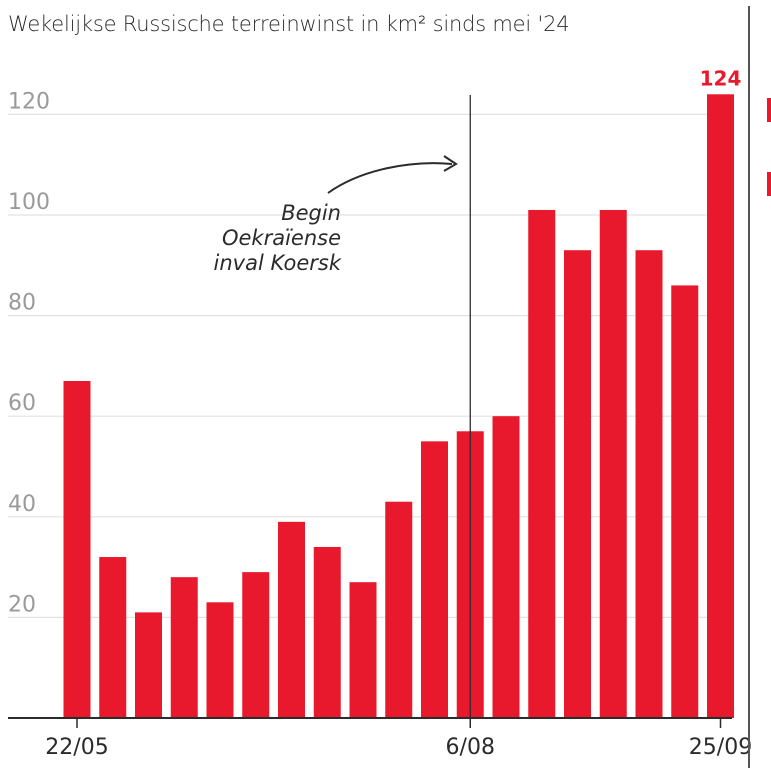 This screenshot has width=771, height=776. What do you see at coordinates (390, 178) in the screenshot?
I see `annotation-arrow` at bounding box center [390, 178].